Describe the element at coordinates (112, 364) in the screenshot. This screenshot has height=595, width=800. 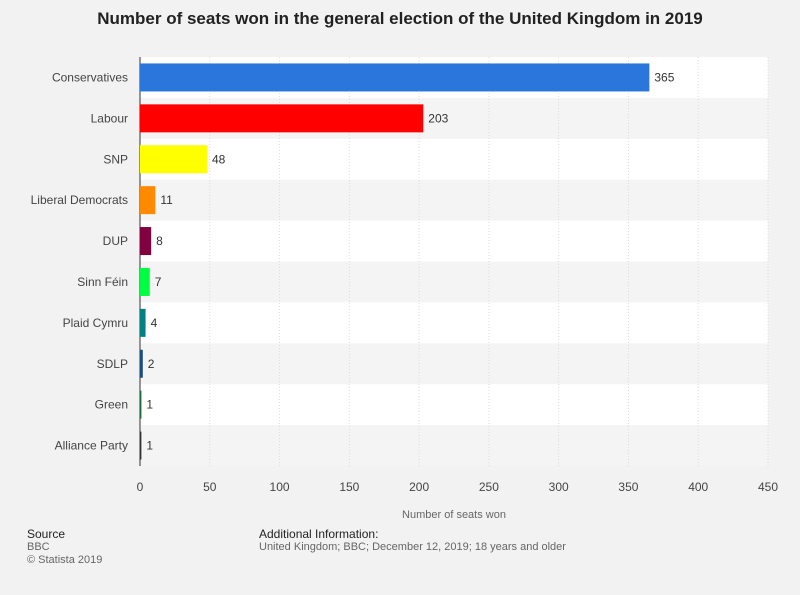
I see `category-label: SDLP` at that location.